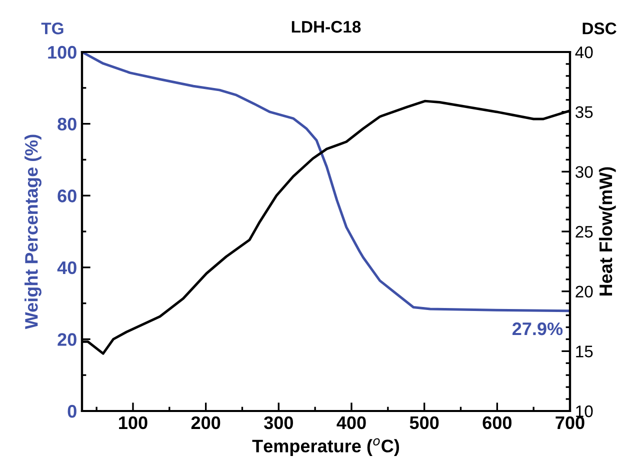 This screenshot has height=461, width=635. What do you see at coordinates (537, 329) in the screenshot?
I see `annotation: 27.9%` at bounding box center [537, 329].